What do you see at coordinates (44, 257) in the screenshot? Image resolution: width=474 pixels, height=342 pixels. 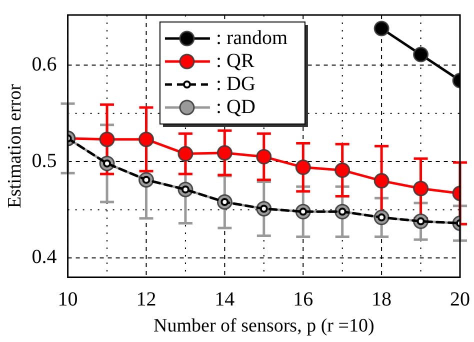 I see `y-tick-label: 0.4` at bounding box center [44, 257].